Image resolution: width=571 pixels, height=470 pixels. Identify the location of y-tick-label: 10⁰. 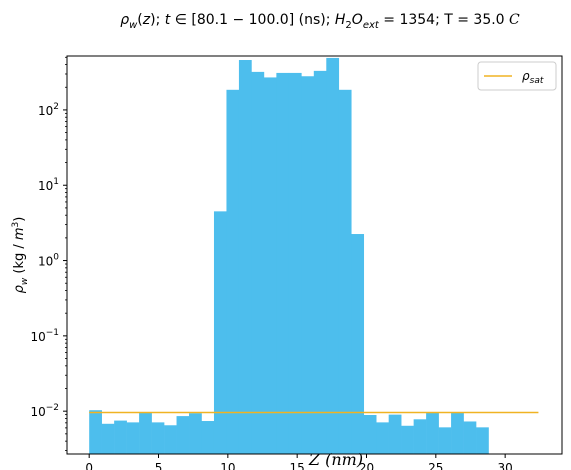
(48, 261).